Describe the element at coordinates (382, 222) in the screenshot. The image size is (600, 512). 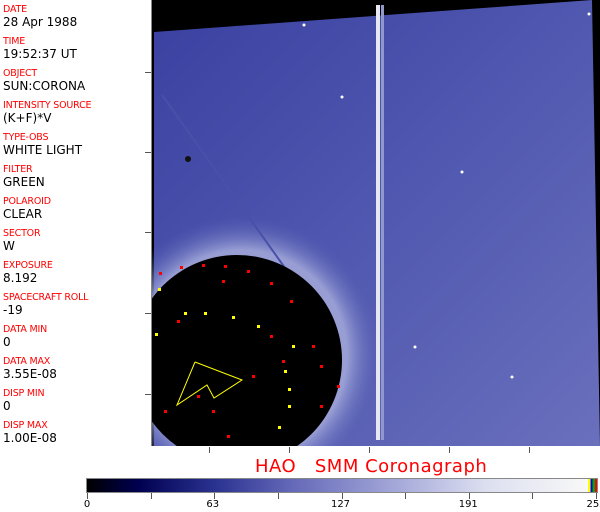
I see `pylon-streak-edge` at that location.